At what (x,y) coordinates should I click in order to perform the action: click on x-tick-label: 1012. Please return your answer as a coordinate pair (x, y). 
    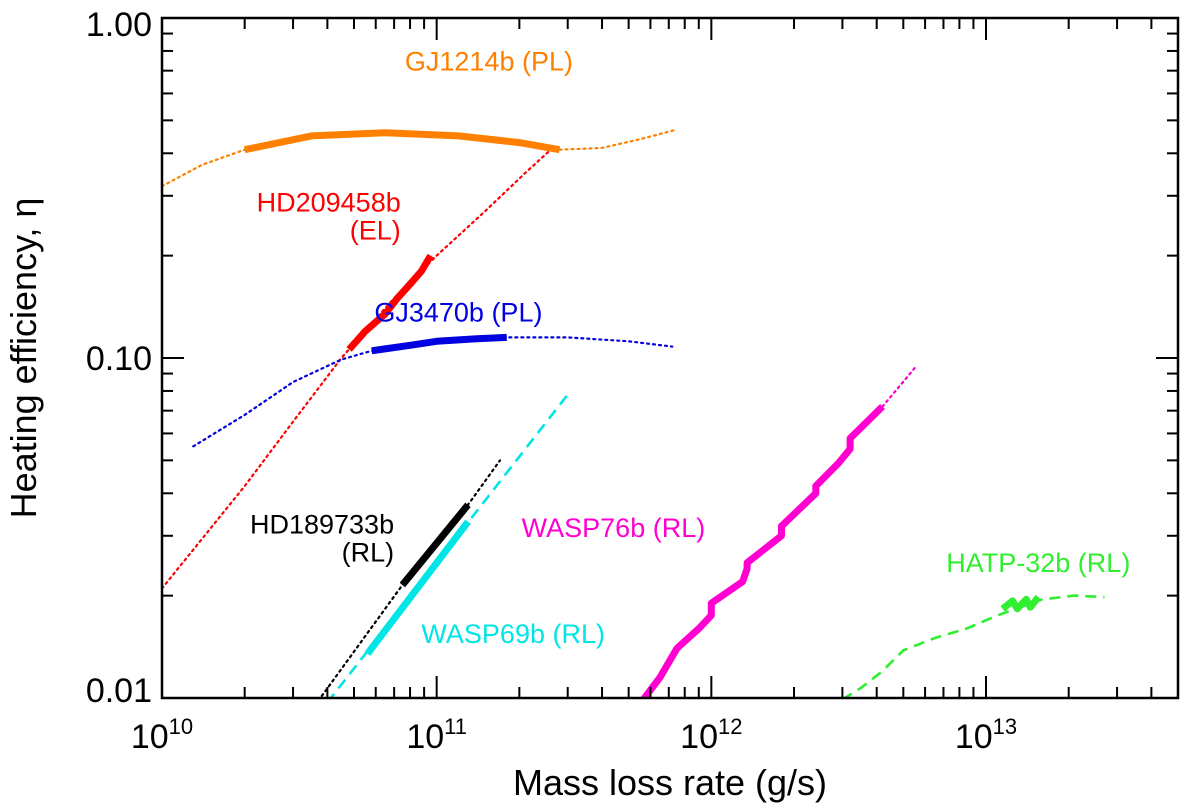
    Looking at the image, I should click on (711, 735).